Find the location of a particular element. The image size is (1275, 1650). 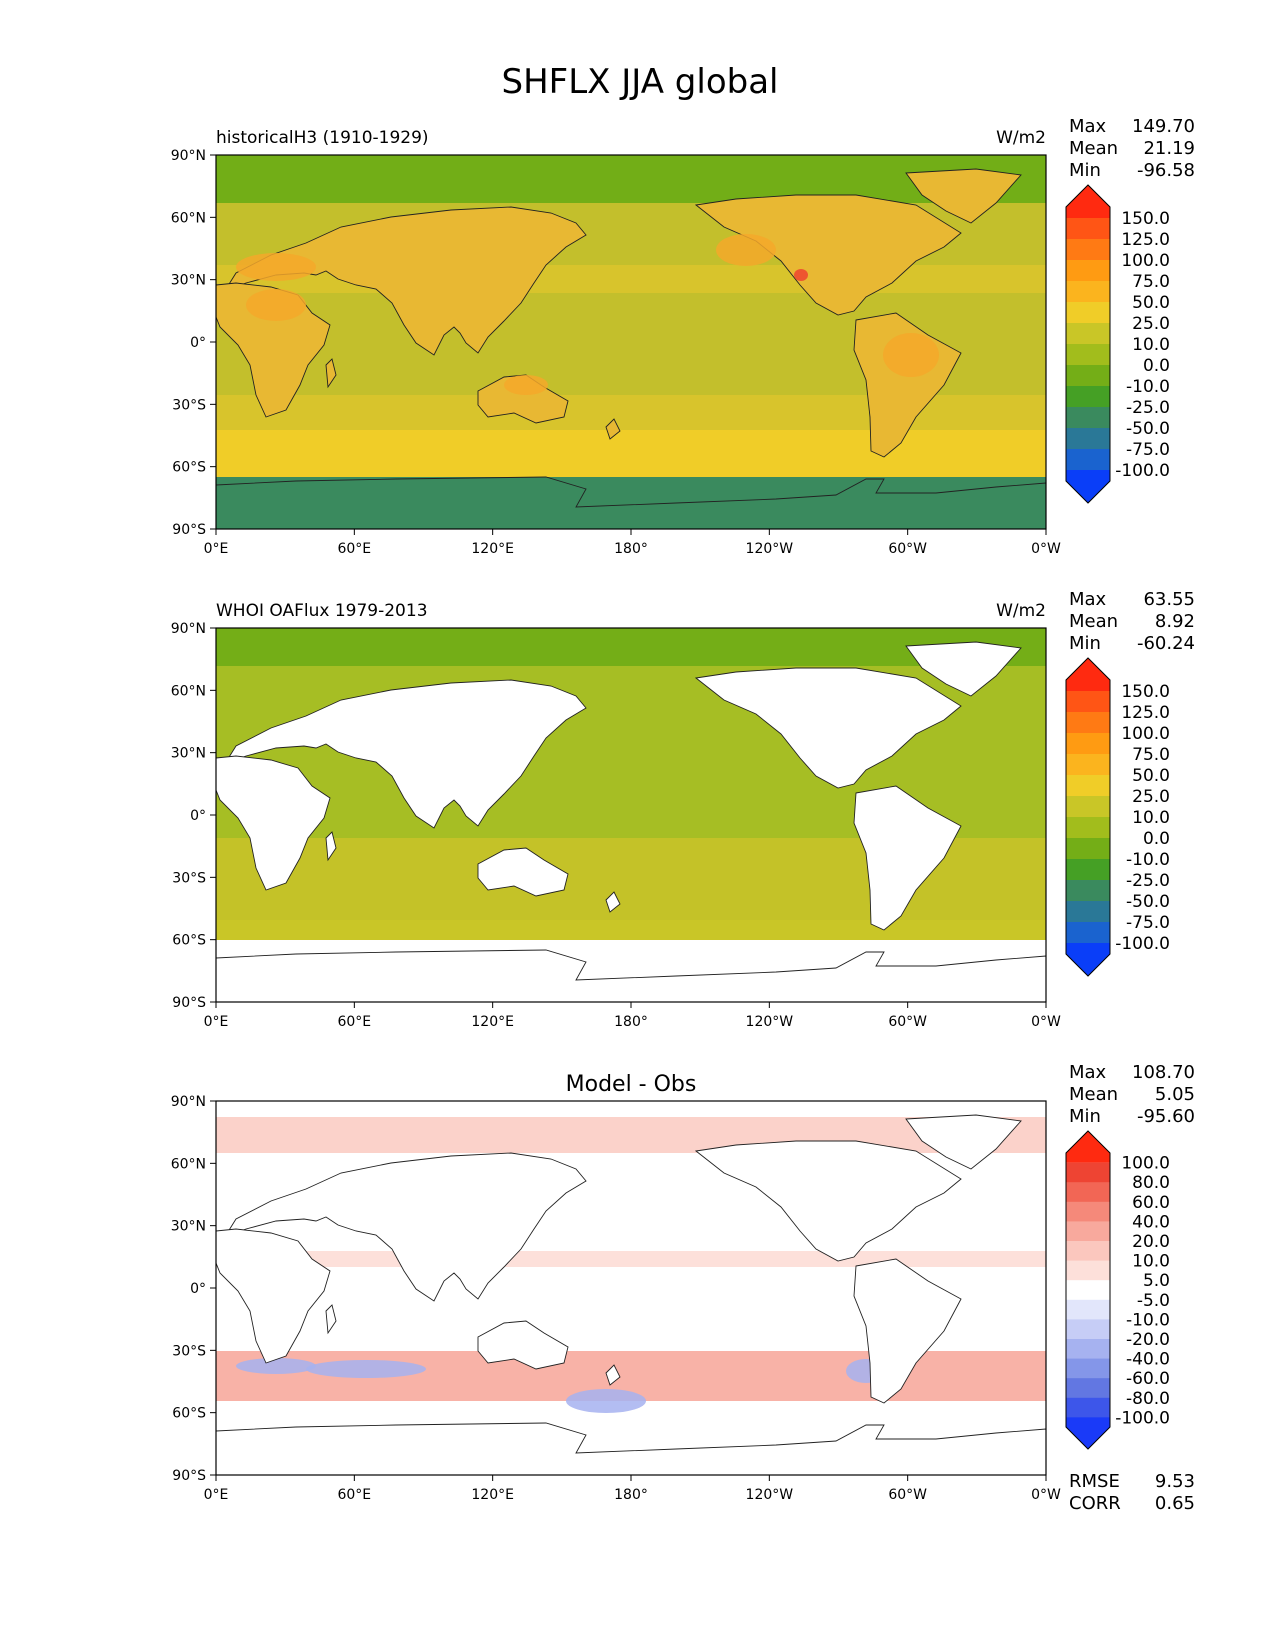

tropic-band is located at coordinates (631, 1259).